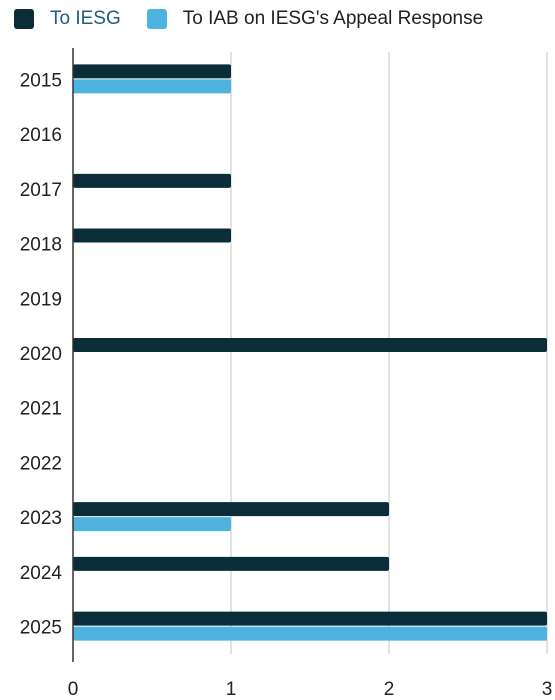 This screenshot has height=700, width=555. What do you see at coordinates (41, 190) in the screenshot?
I see `y-tick-label-2017: 2017` at bounding box center [41, 190].